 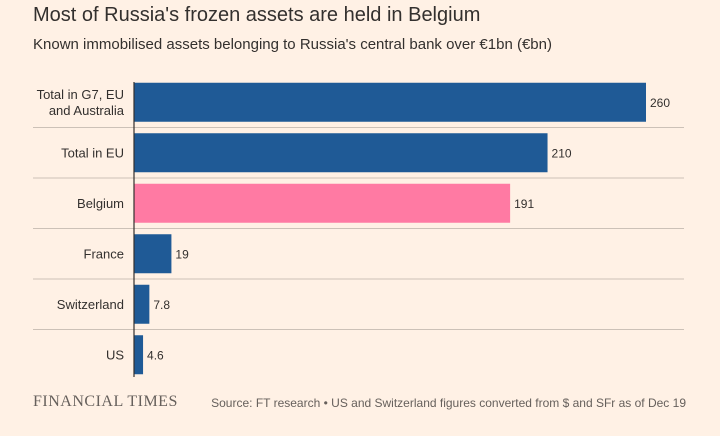 What do you see at coordinates (92, 152) in the screenshot?
I see `category-label: Total in EU` at bounding box center [92, 152].